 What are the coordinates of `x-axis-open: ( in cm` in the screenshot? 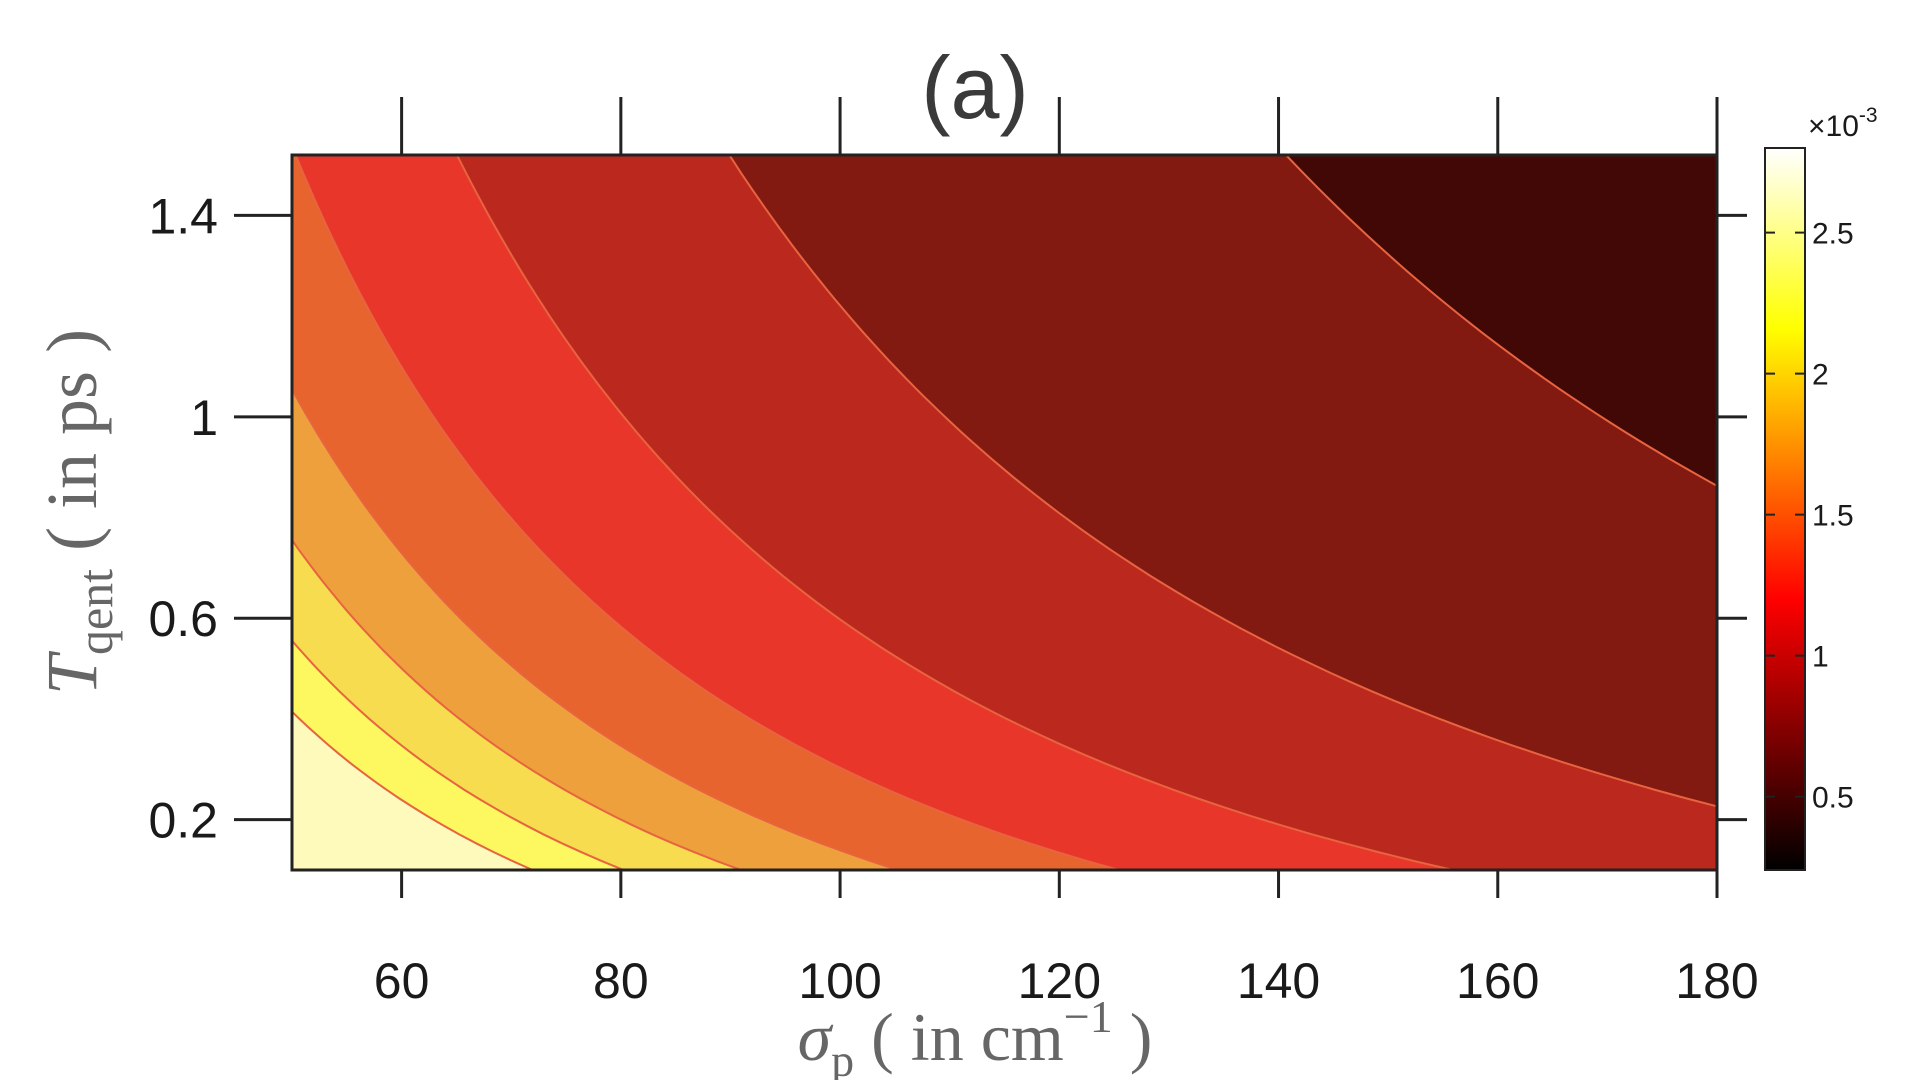 It's located at (967, 1037).